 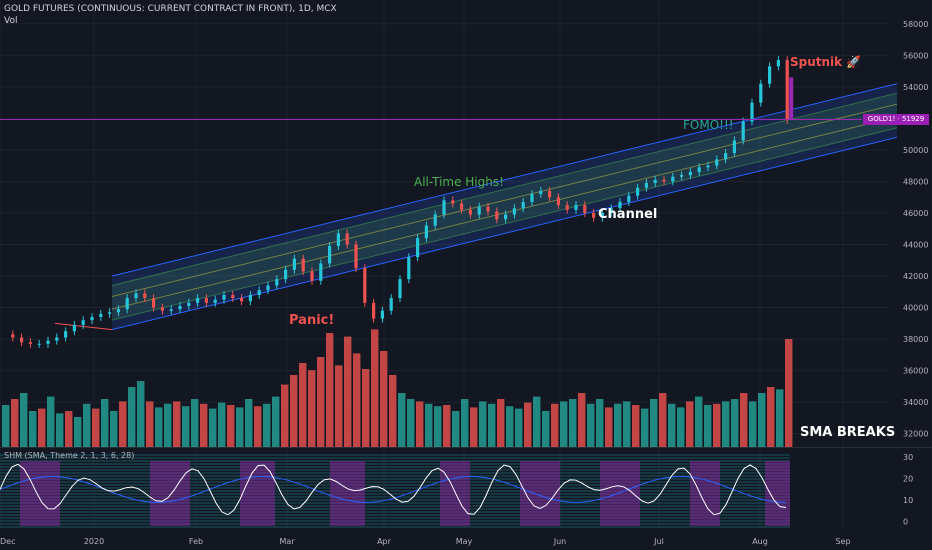 What do you see at coordinates (791, 98) in the screenshot?
I see `highlighted-drop-candle` at bounding box center [791, 98].